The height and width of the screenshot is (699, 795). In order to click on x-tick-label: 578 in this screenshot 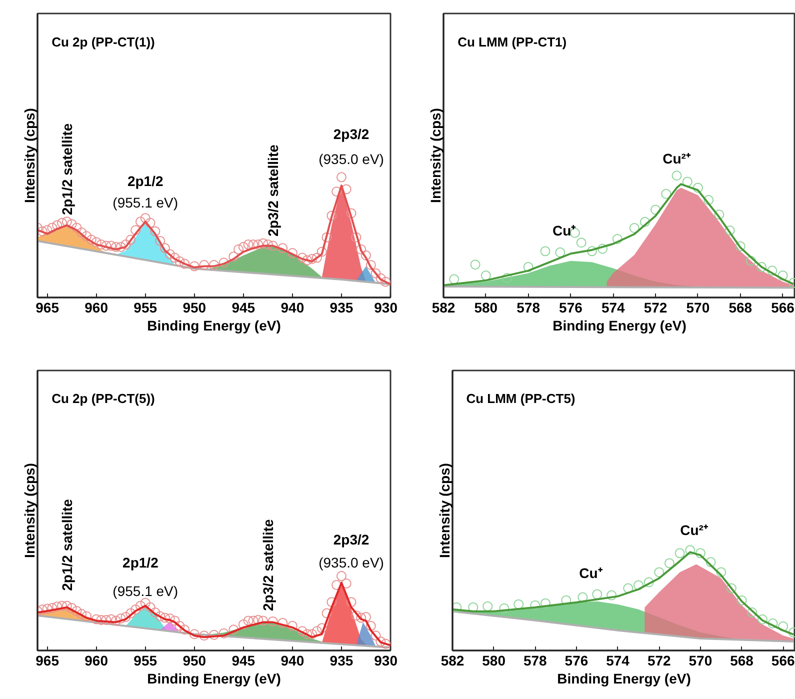, I will do `click(535, 660)`.